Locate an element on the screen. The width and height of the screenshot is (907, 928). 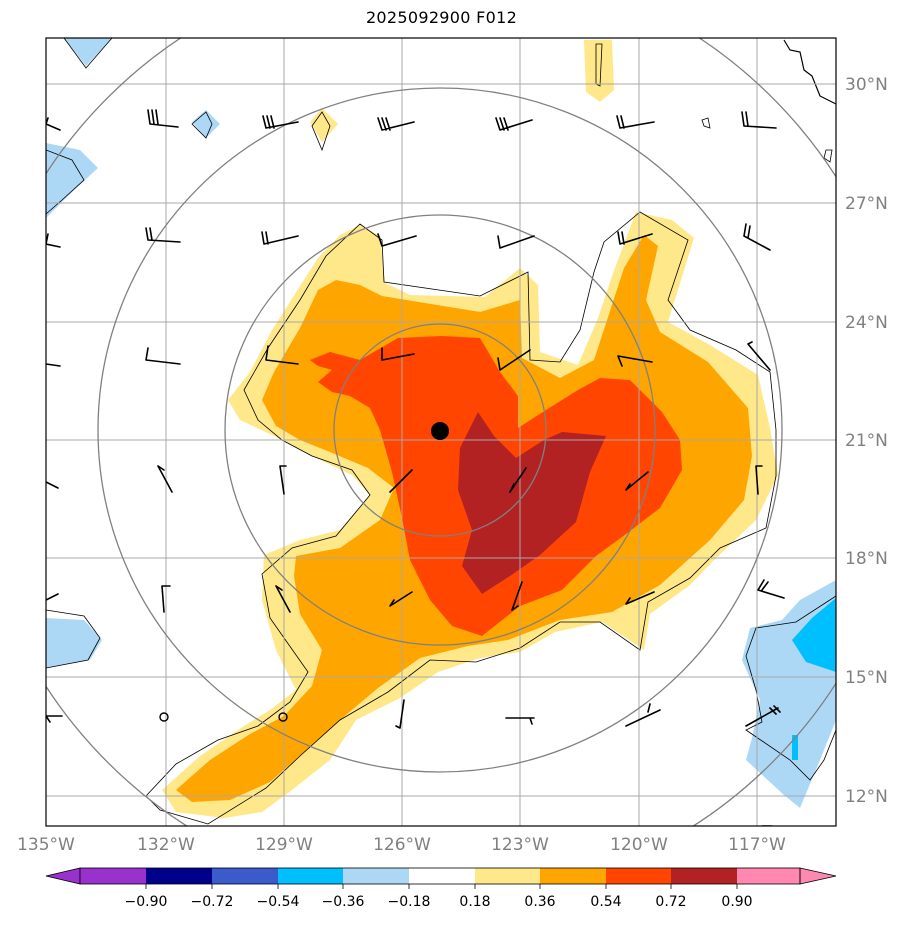
lon-label: 126°W is located at coordinates (402, 845).